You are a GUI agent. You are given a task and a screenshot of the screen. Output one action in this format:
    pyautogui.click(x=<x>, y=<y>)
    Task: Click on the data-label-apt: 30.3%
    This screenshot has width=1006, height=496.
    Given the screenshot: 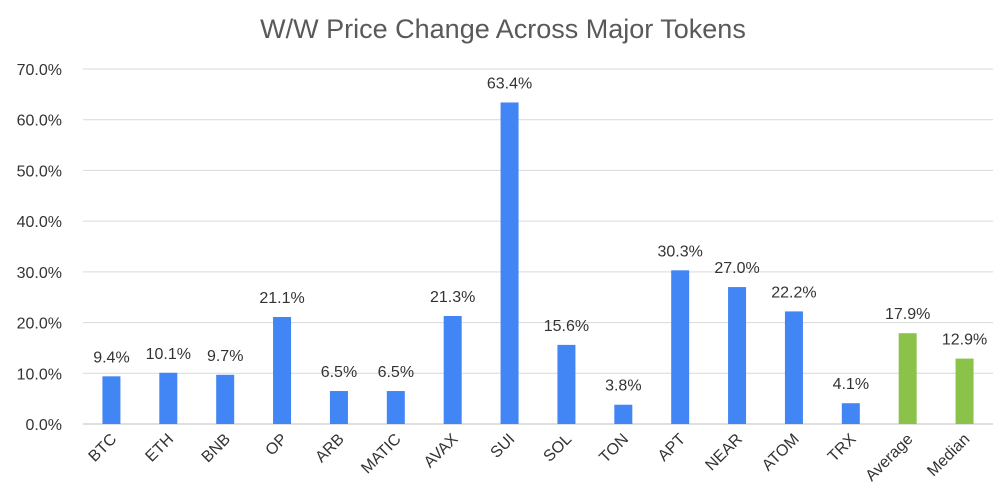 What is the action you would take?
    pyautogui.click(x=680, y=251)
    